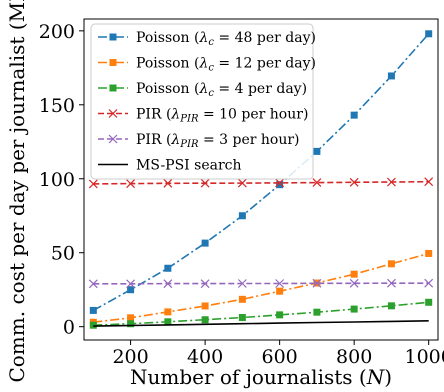  I want to click on x-axis-label-pre: Number of journalists (, so click(248, 377).